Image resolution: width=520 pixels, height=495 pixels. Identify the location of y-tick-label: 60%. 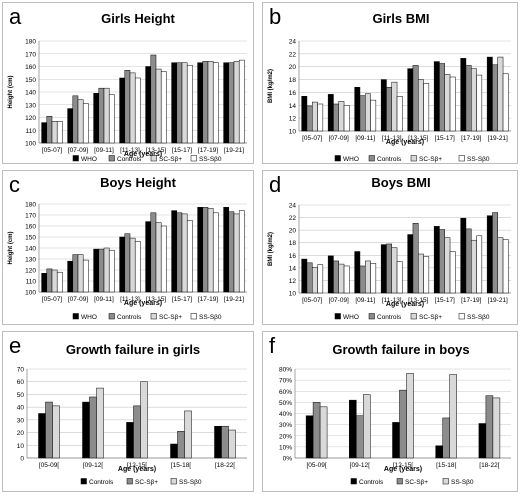
(285, 392).